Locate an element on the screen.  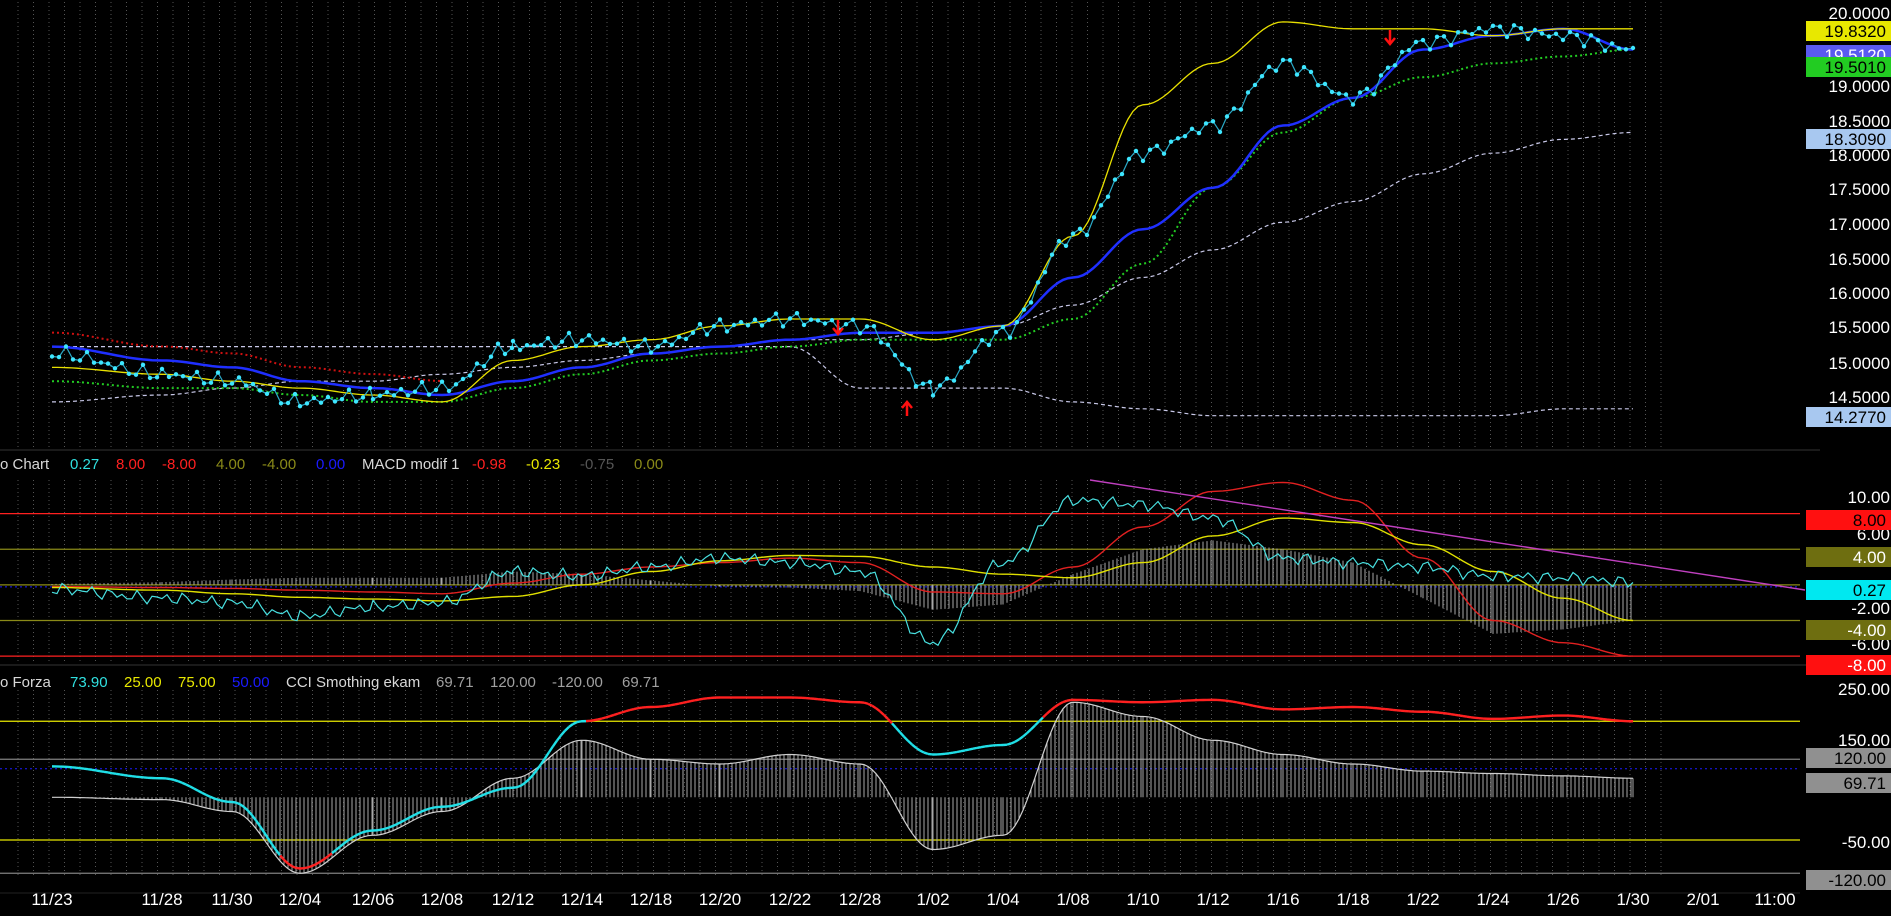
macd-badge: 4.00 is located at coordinates (1848, 557).